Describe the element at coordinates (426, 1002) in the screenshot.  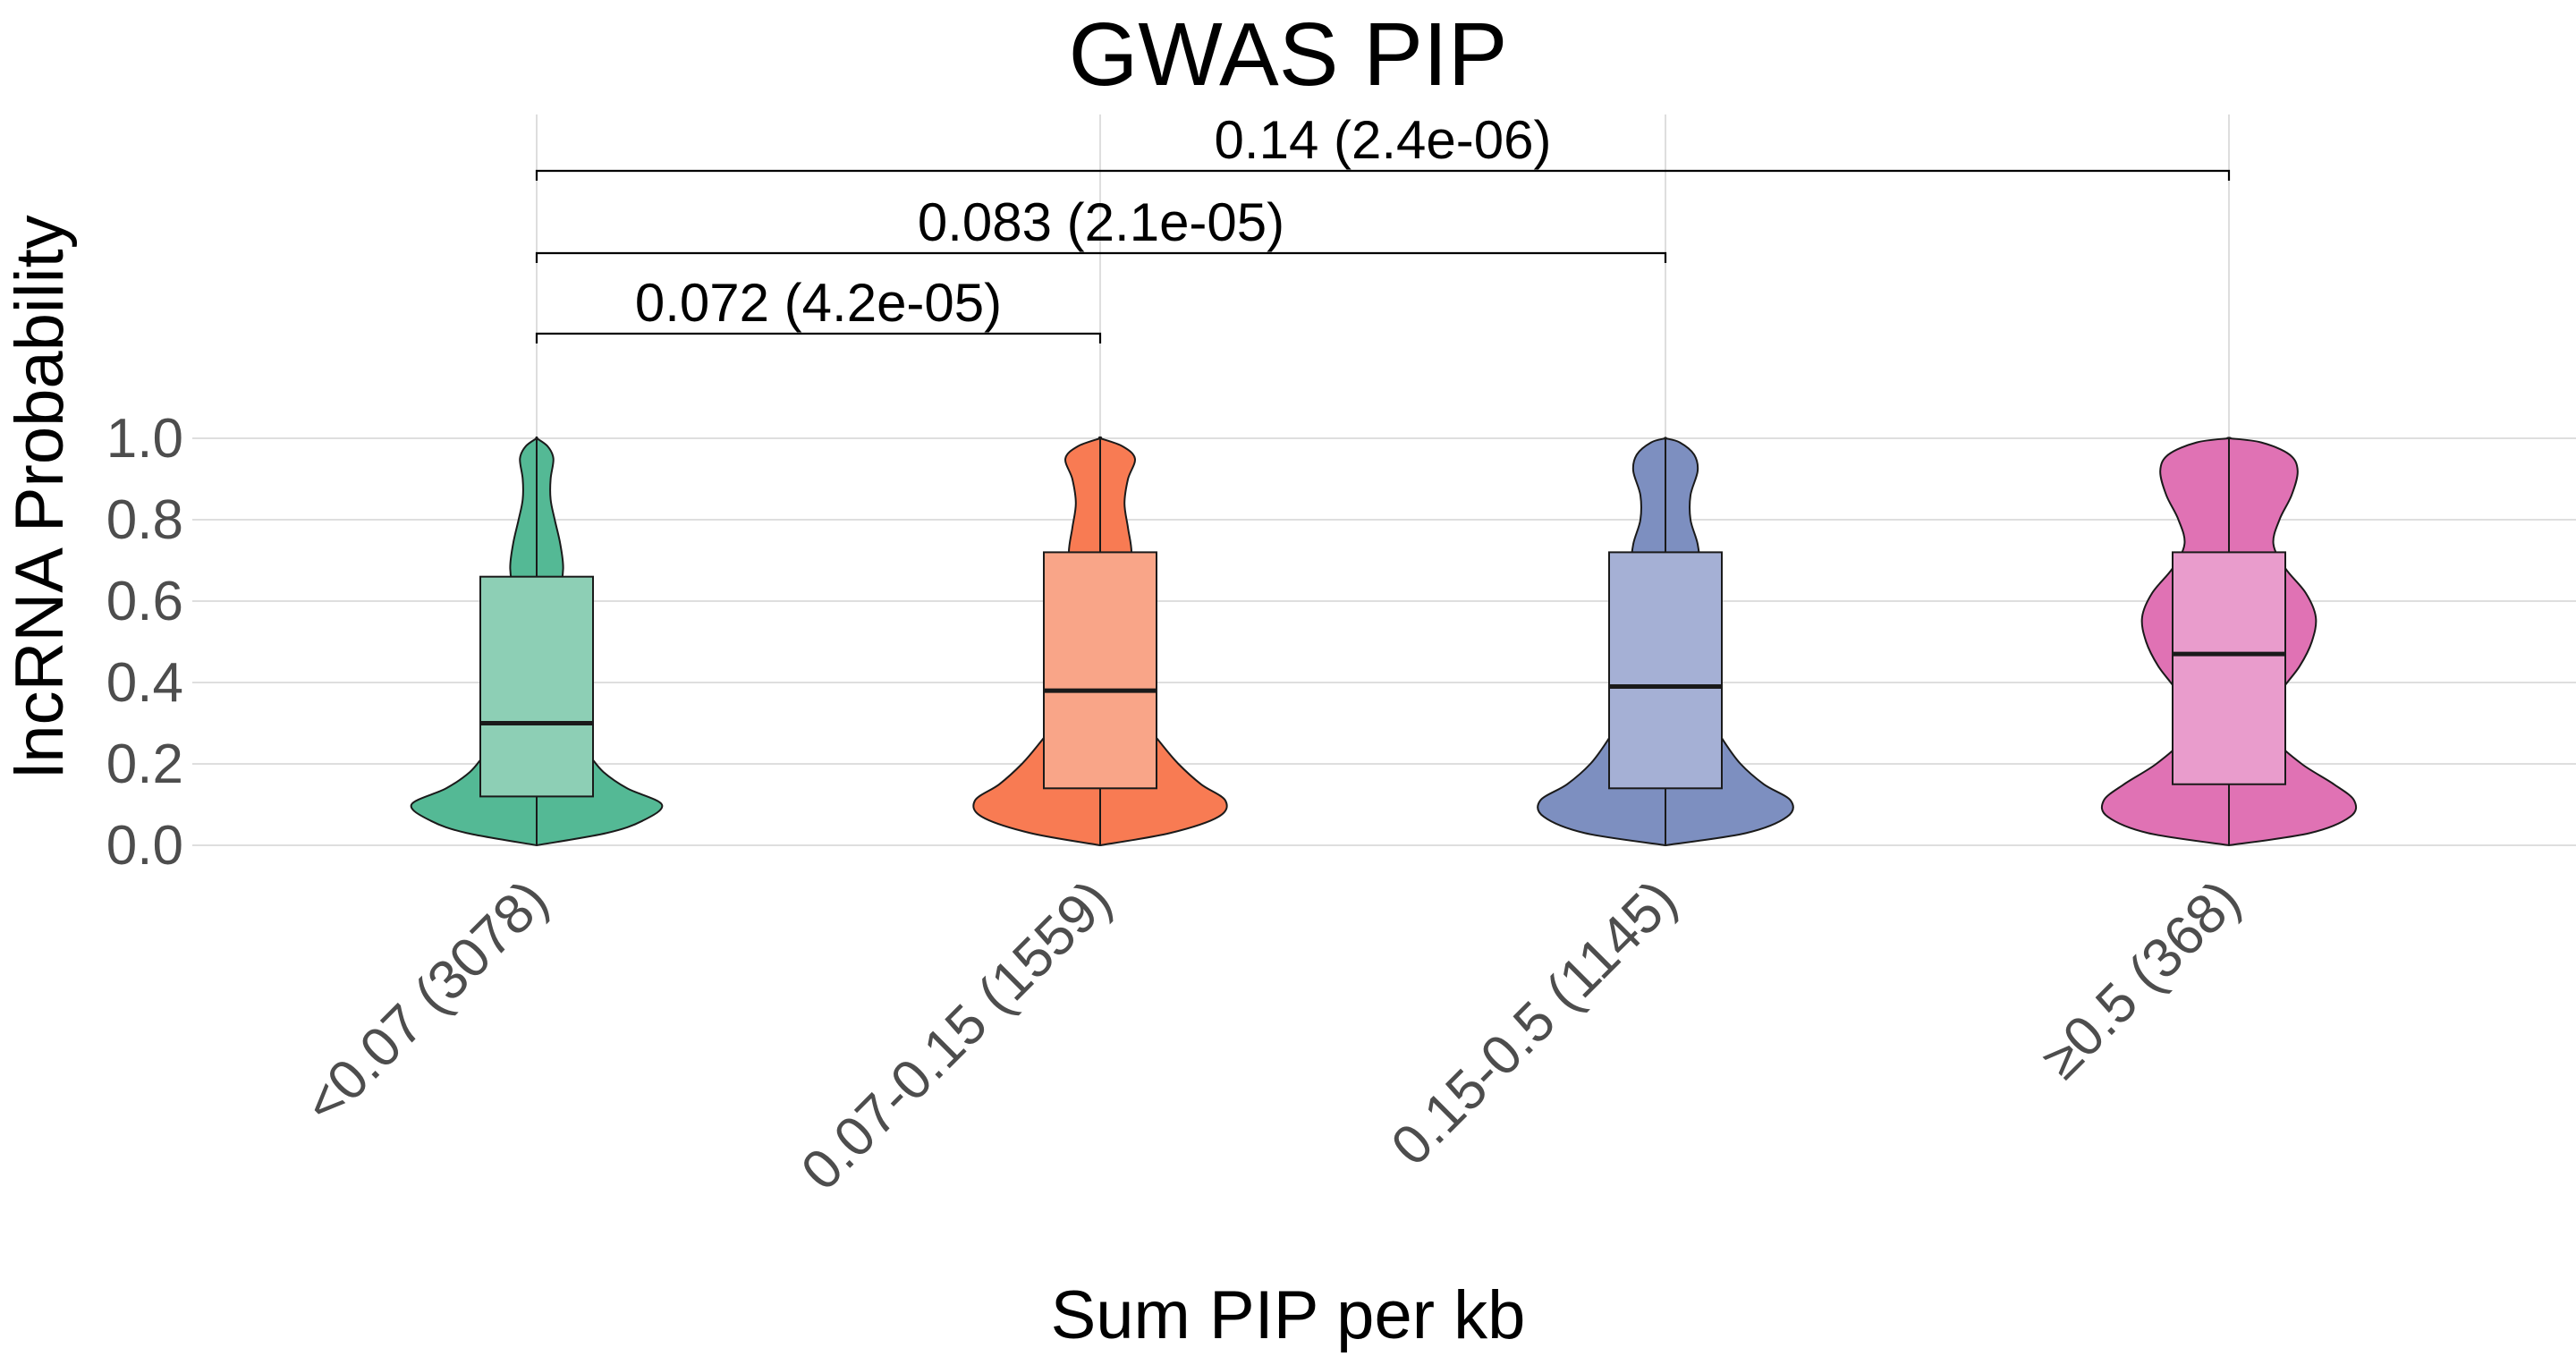
I see `x-tick-label: <0.07 (3078)` at that location.